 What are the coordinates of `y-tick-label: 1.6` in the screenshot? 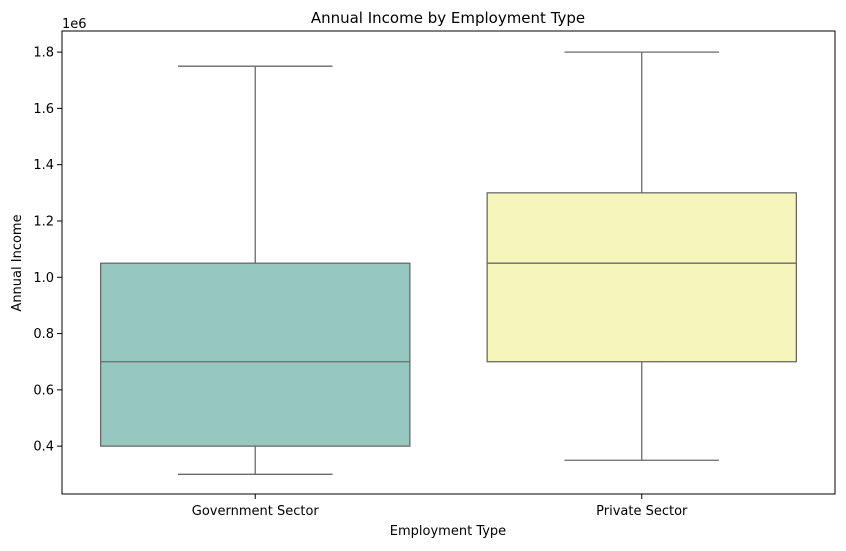 It's located at (43, 109).